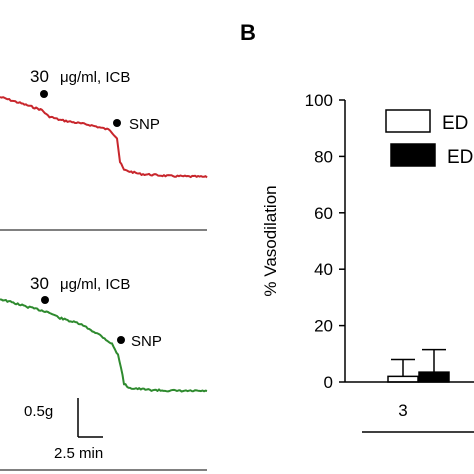 This screenshot has height=474, width=474. What do you see at coordinates (248, 32) in the screenshot?
I see `panel-label-b: B` at bounding box center [248, 32].